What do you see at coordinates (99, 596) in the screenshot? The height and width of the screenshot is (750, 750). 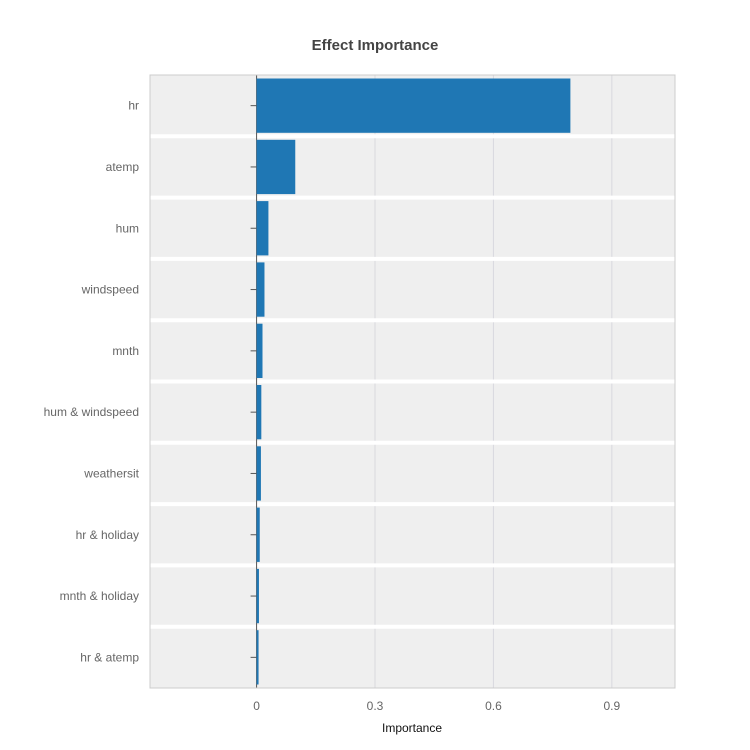 I see `category-label-8: mnth & holiday` at bounding box center [99, 596].